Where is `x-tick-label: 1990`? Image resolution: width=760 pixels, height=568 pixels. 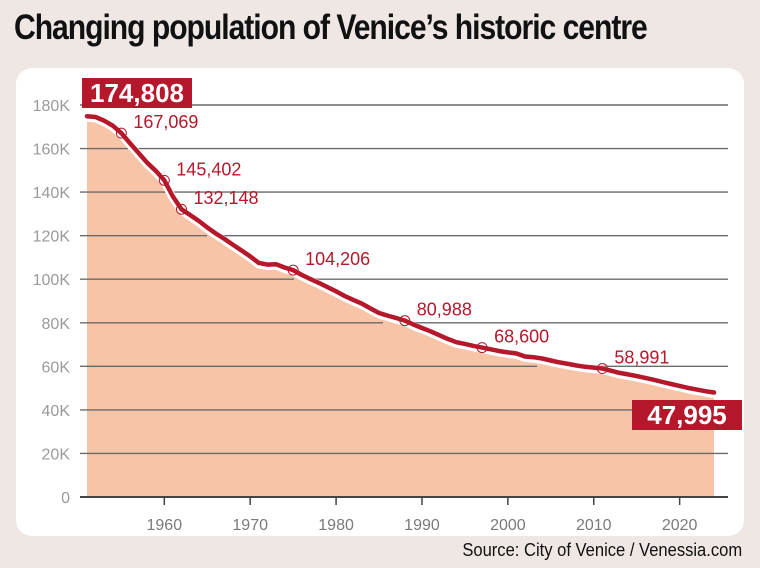 x-tick-label: 1990 is located at coordinates (422, 525).